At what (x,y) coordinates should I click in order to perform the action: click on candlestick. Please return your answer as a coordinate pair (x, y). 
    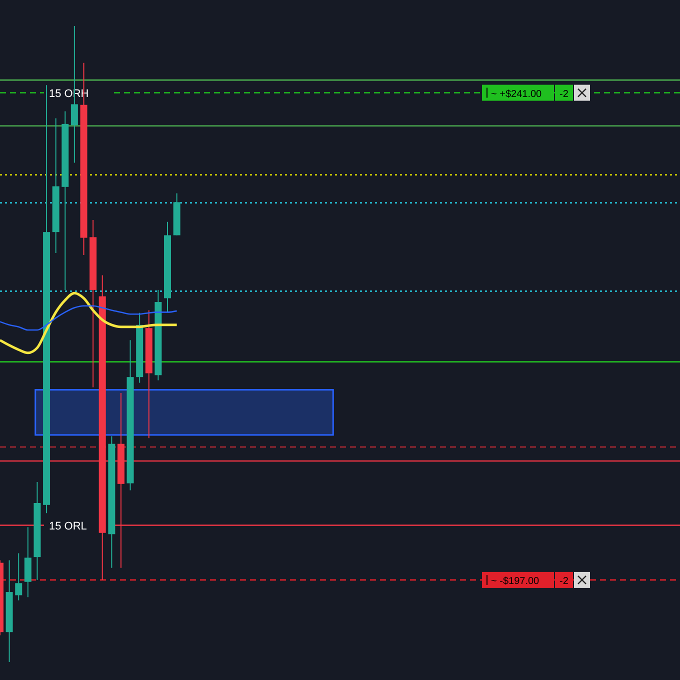
    Looking at the image, I should click on (18, 576).